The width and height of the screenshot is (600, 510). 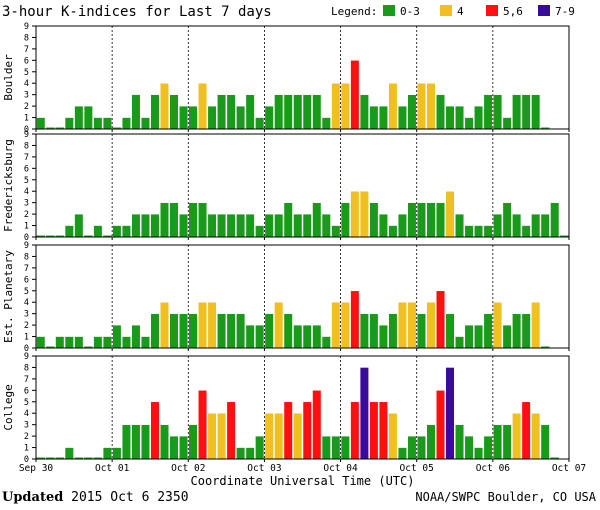 I want to click on credit-text: NOAA/SWPC Boulder, CO USA, so click(x=505, y=497).